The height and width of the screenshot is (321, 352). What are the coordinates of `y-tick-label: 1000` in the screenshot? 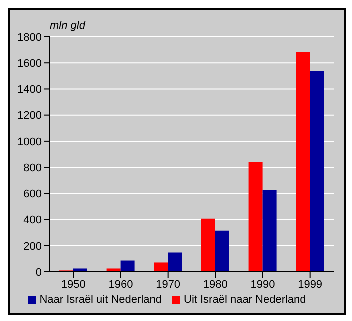 It's located at (30, 142).